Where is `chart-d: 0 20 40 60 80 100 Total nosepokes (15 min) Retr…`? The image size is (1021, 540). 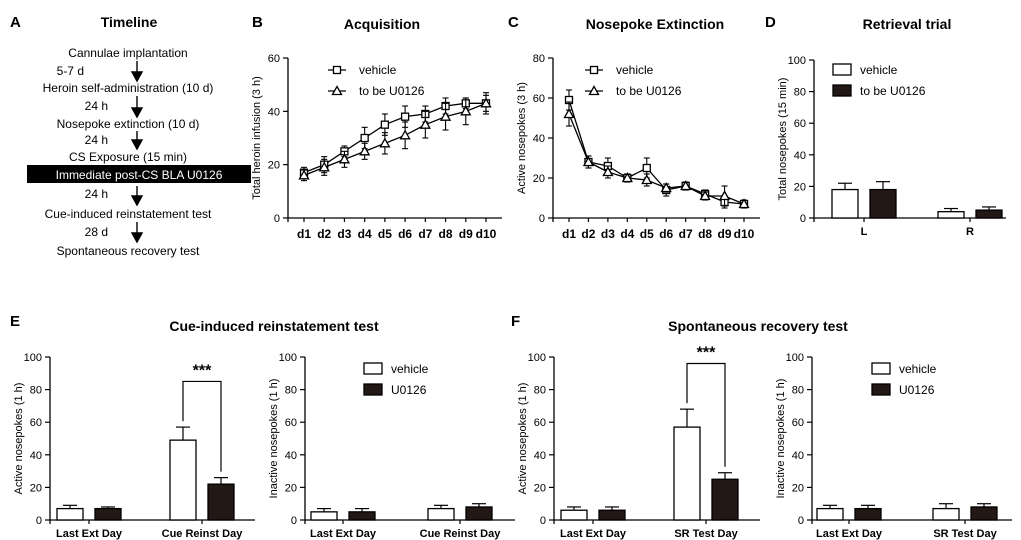
chart-d: 0 20 40 60 80 100 Total nosepokes (15 min) Retr… is located at coordinates (891, 127).